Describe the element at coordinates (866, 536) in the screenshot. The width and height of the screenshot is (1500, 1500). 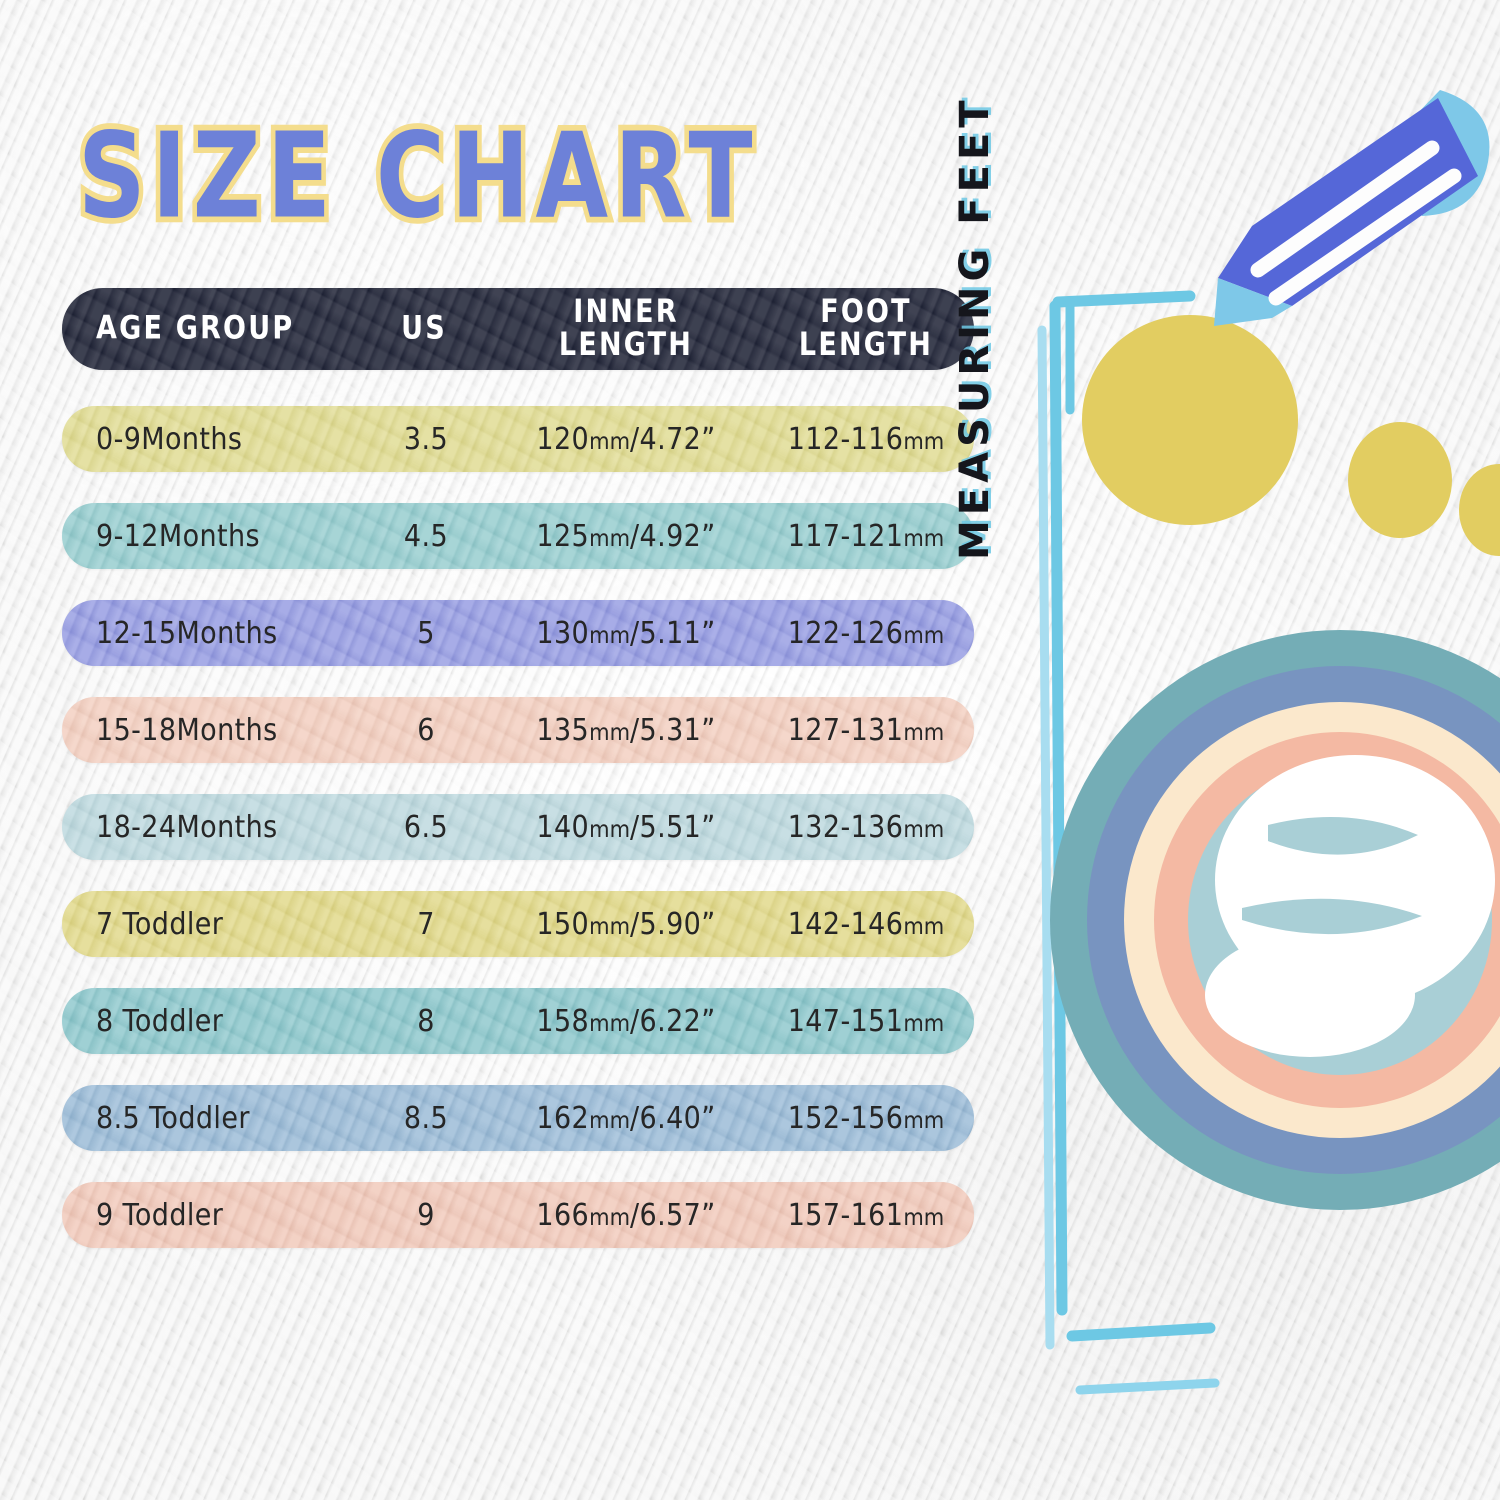
I see `cell-foot-length: 117-121mm` at that location.